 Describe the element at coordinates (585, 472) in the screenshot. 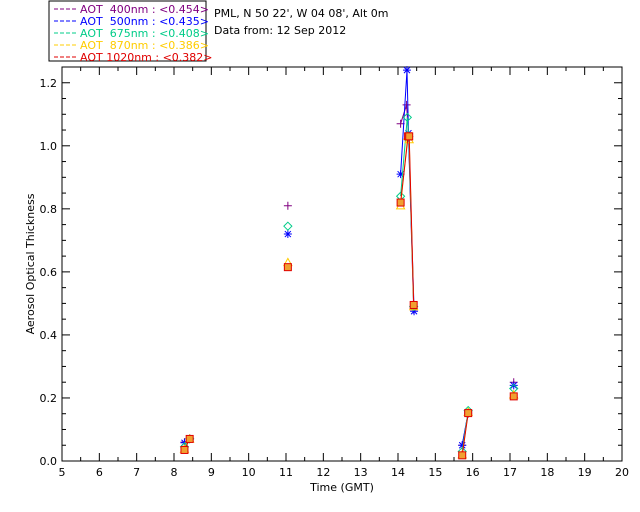

I see `x-tick-label: 19` at that location.